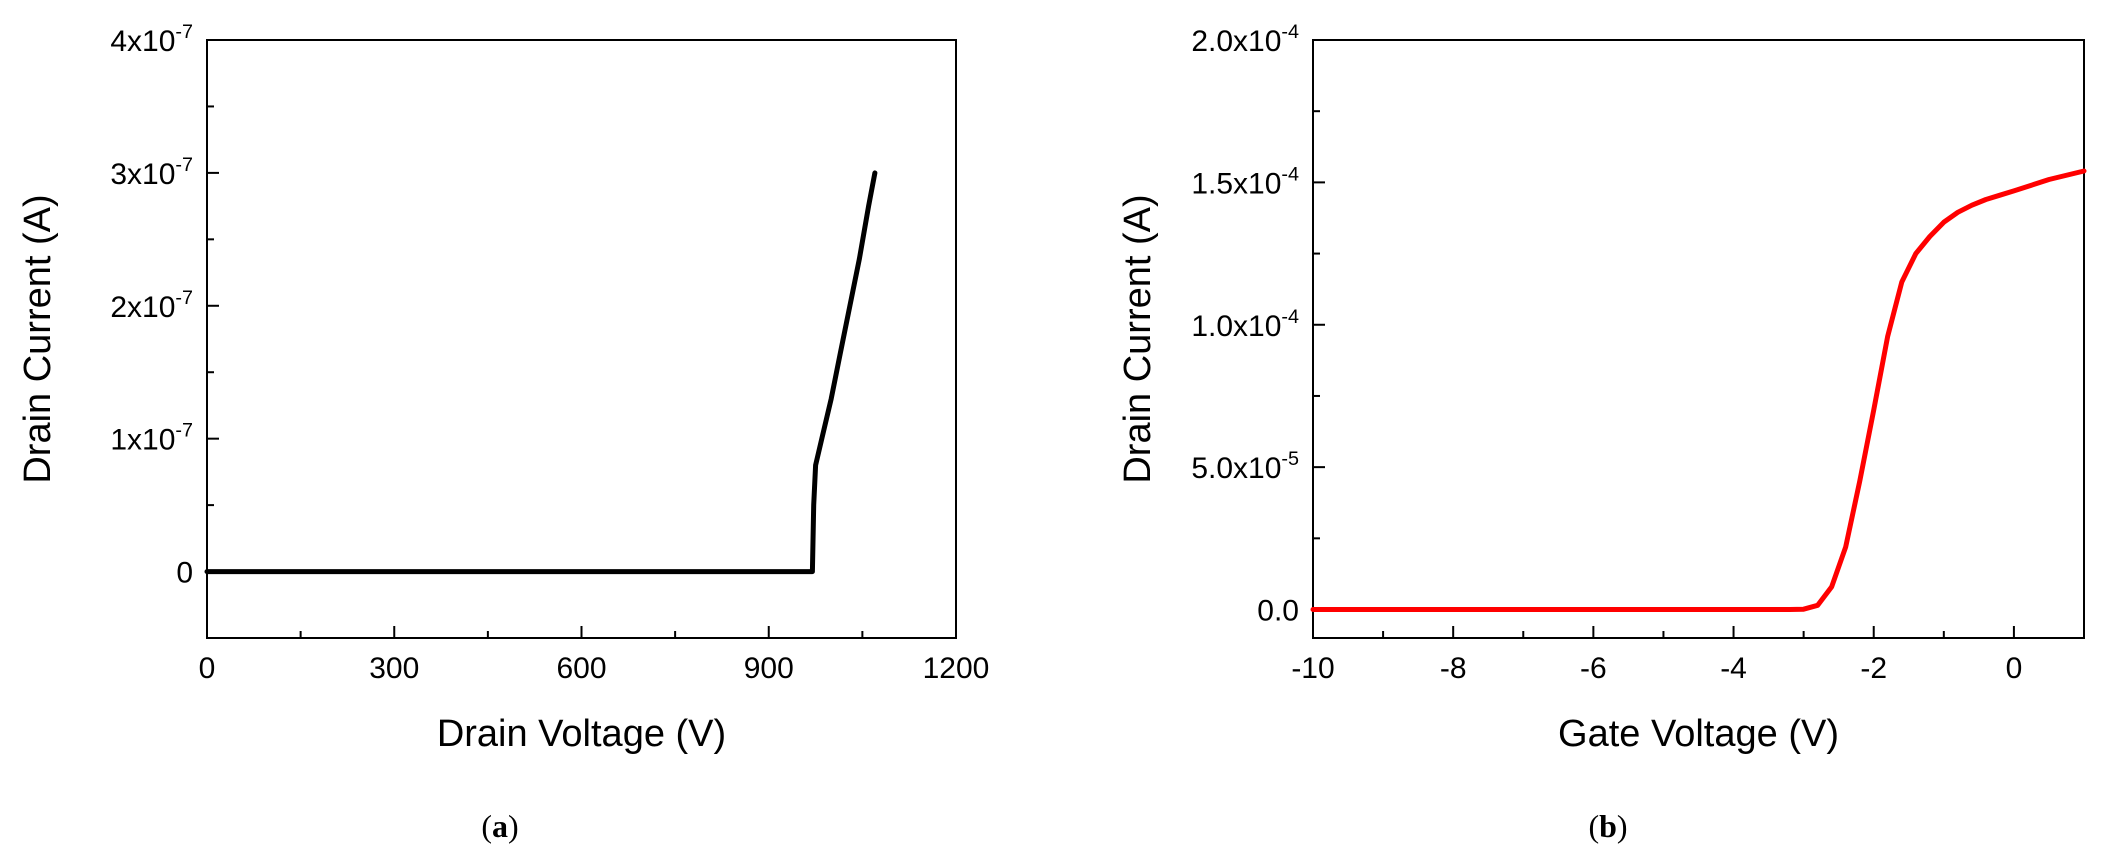 The image size is (2108, 866). Describe the element at coordinates (1245, 324) in the screenshot. I see `y-tick-label: 1.0x10⁻⁴` at that location.